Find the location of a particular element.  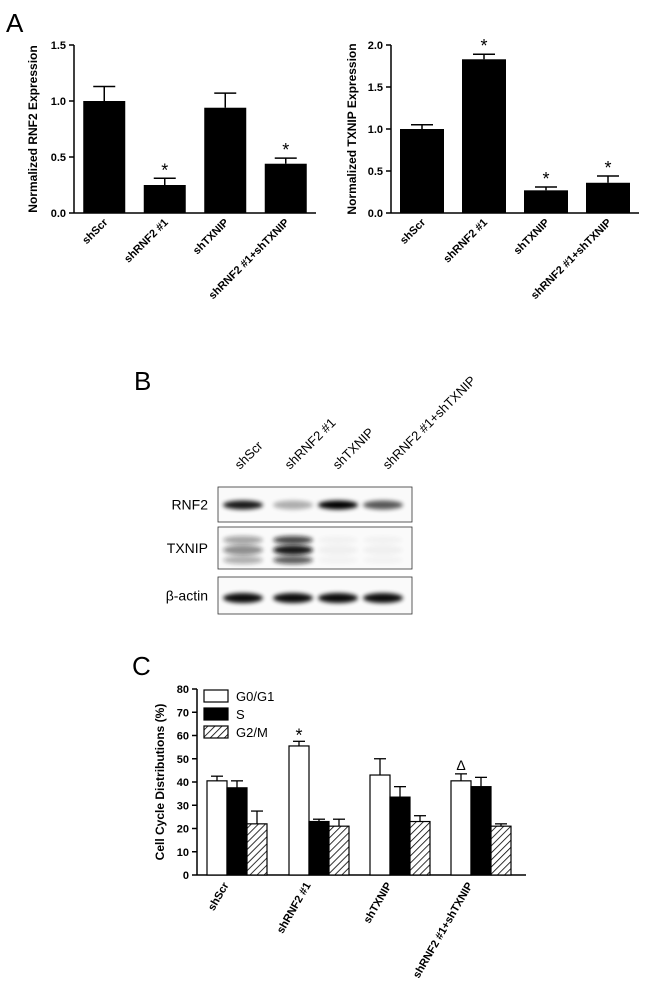

y-axis-label: Cell Cycle Distributions (%) is located at coordinates (160, 782).